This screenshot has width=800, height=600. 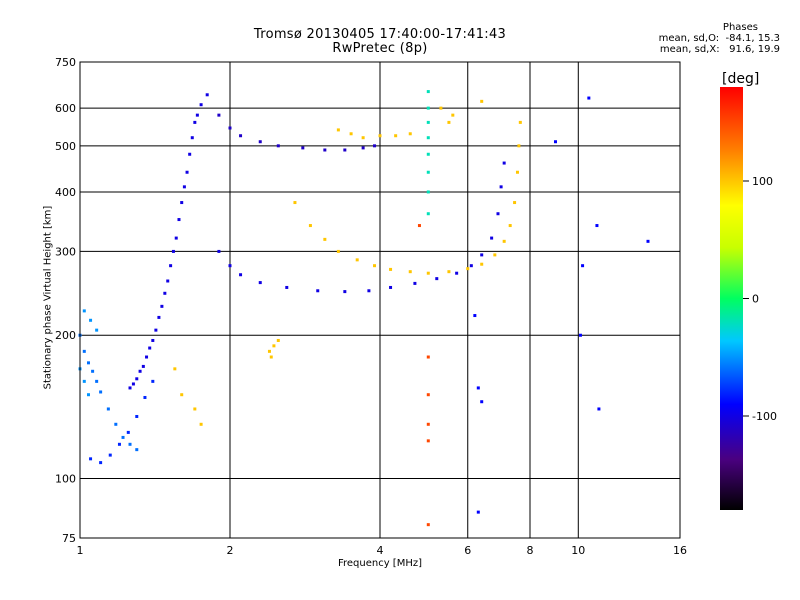 I want to click on y-tick-label: 100, so click(x=65, y=479).